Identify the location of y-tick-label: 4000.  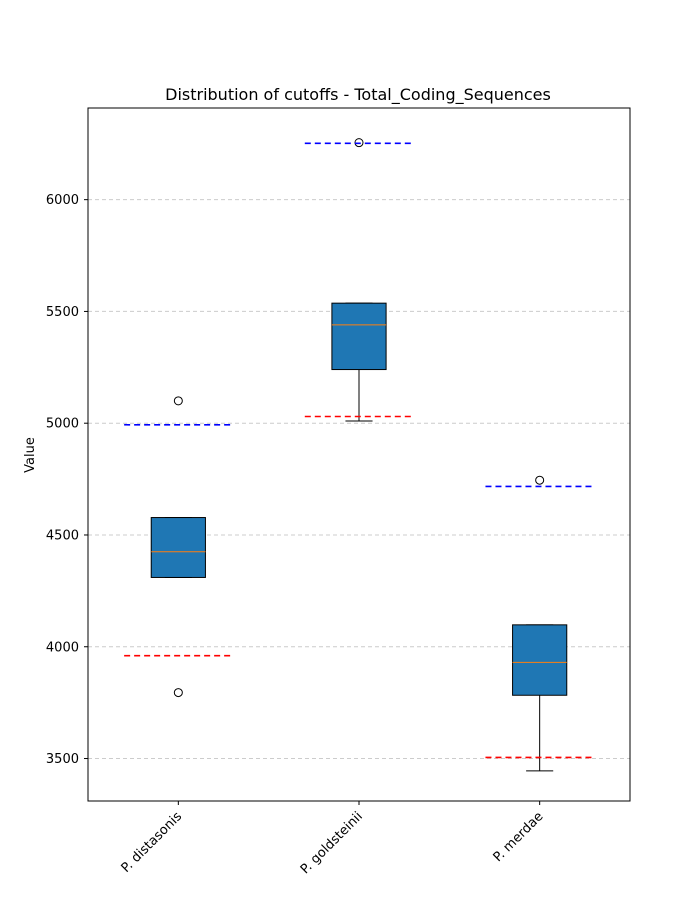
(62, 647).